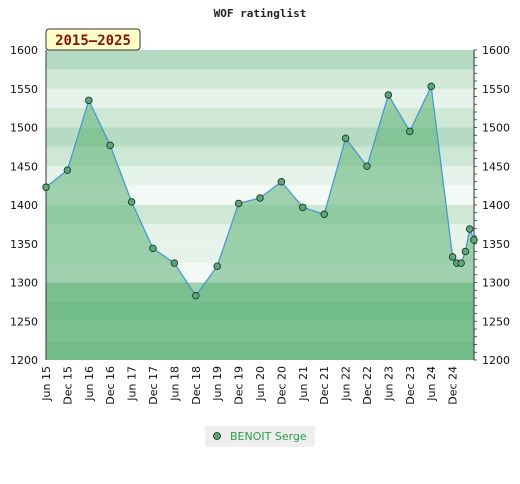 Image resolution: width=520 pixels, height=484 pixels. Describe the element at coordinates (24, 128) in the screenshot. I see `y-tick-label-left: 1500` at that location.